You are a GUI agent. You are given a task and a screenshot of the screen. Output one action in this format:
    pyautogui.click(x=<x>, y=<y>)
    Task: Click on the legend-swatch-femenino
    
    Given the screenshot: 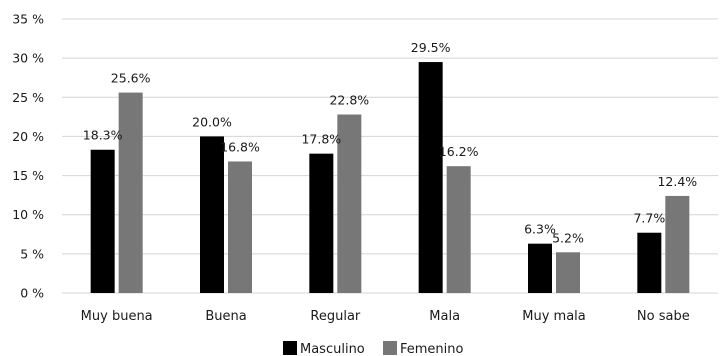 What is the action you would take?
    pyautogui.click(x=390, y=348)
    